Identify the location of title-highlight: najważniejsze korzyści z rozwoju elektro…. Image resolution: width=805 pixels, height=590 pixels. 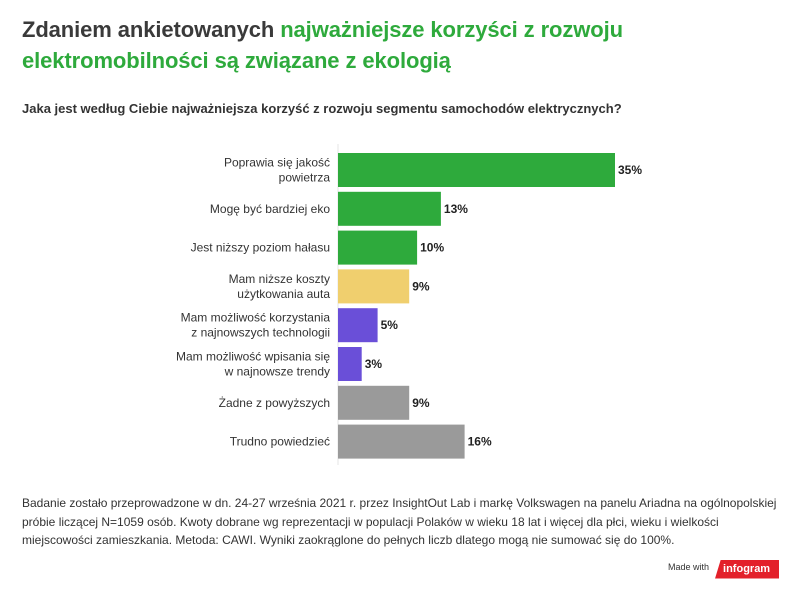
(322, 45).